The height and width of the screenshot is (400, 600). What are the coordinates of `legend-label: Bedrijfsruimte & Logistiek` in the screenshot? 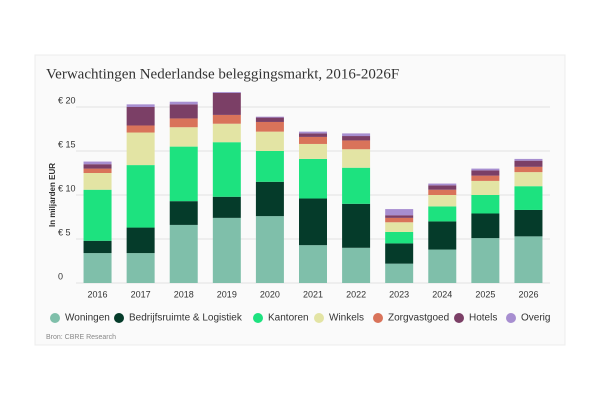 It's located at (186, 318).